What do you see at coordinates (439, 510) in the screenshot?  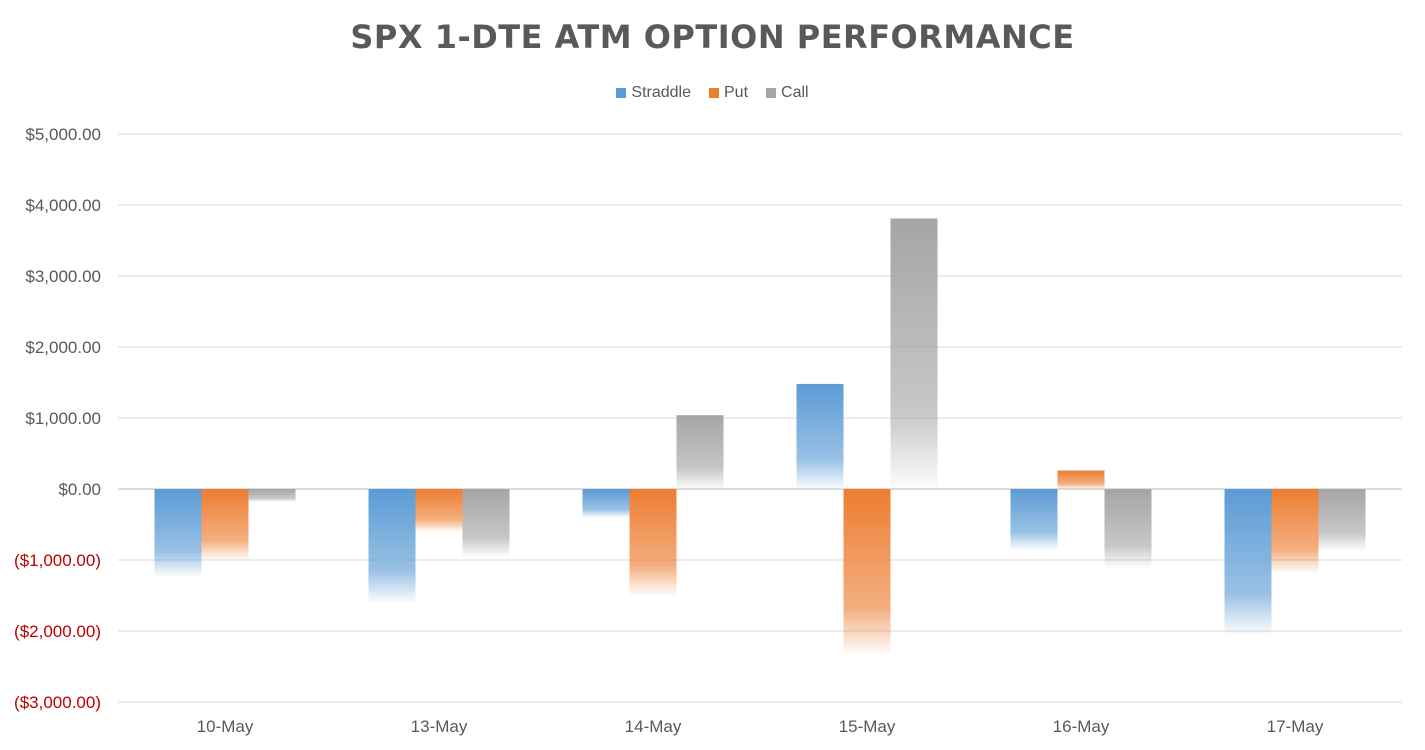 I see `bar-put-13-may` at bounding box center [439, 510].